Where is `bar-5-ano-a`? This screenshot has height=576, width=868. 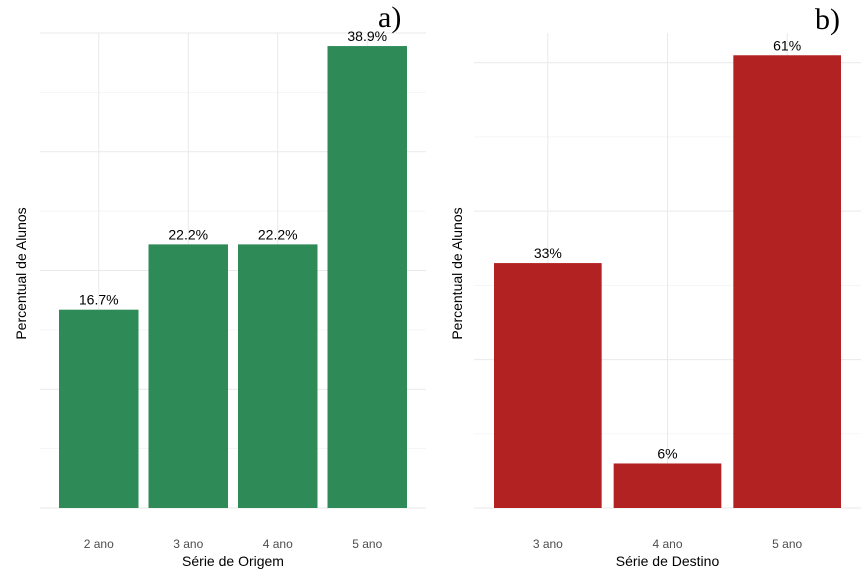
bar-5-ano-a is located at coordinates (367, 277).